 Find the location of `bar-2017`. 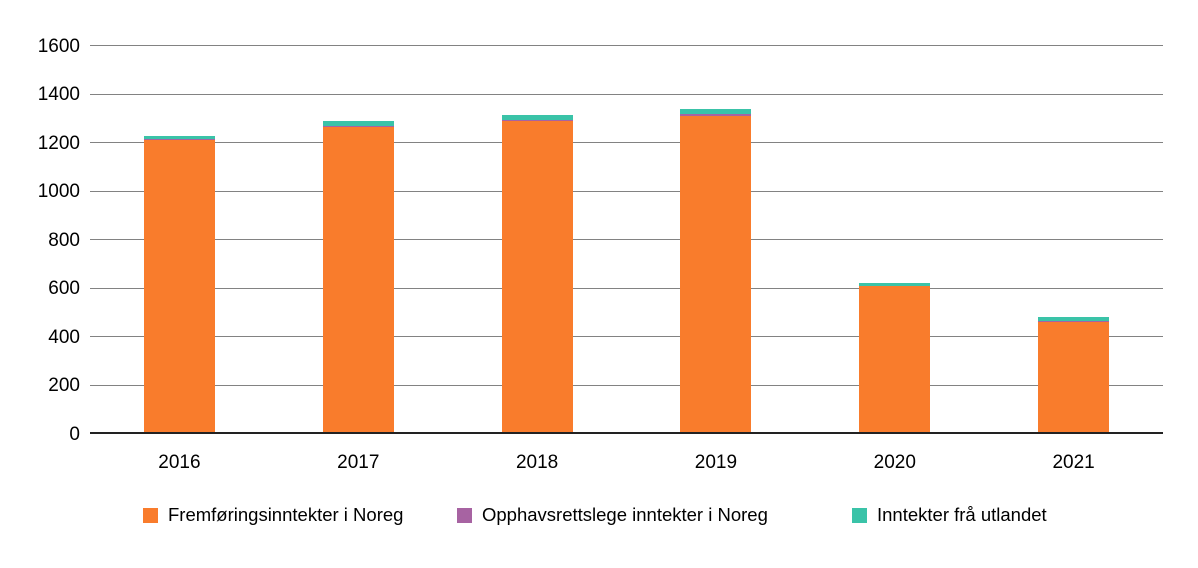

bar-2017 is located at coordinates (358, 277).